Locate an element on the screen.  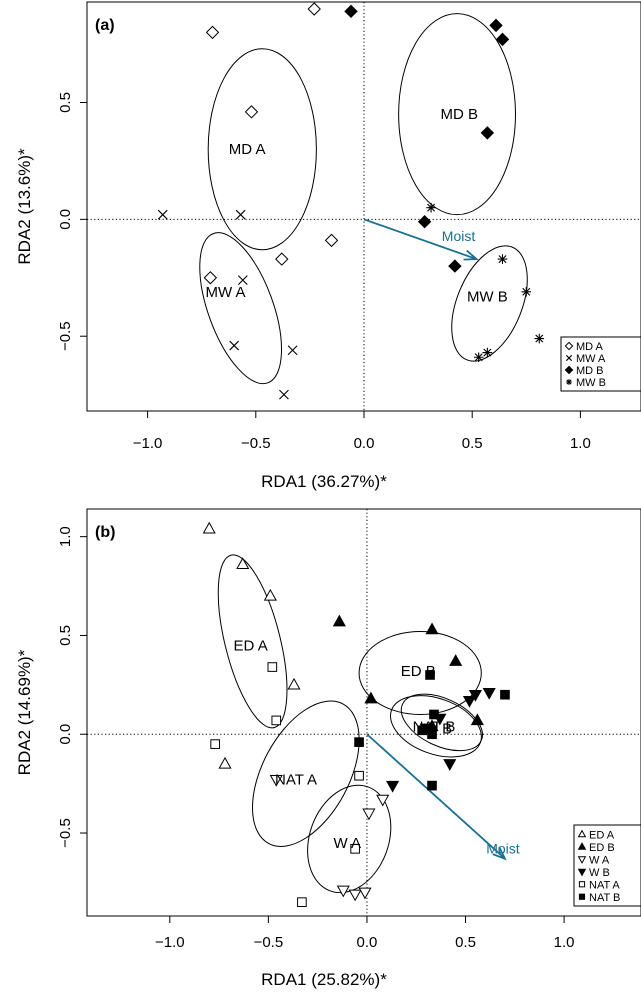
moist-vector-line is located at coordinates (420, 239).